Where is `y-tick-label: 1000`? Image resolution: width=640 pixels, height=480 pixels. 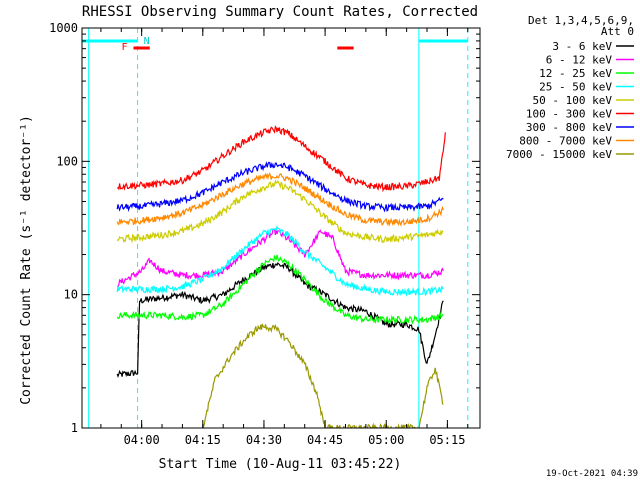 y-tick-label: 1000 is located at coordinates (63, 28).